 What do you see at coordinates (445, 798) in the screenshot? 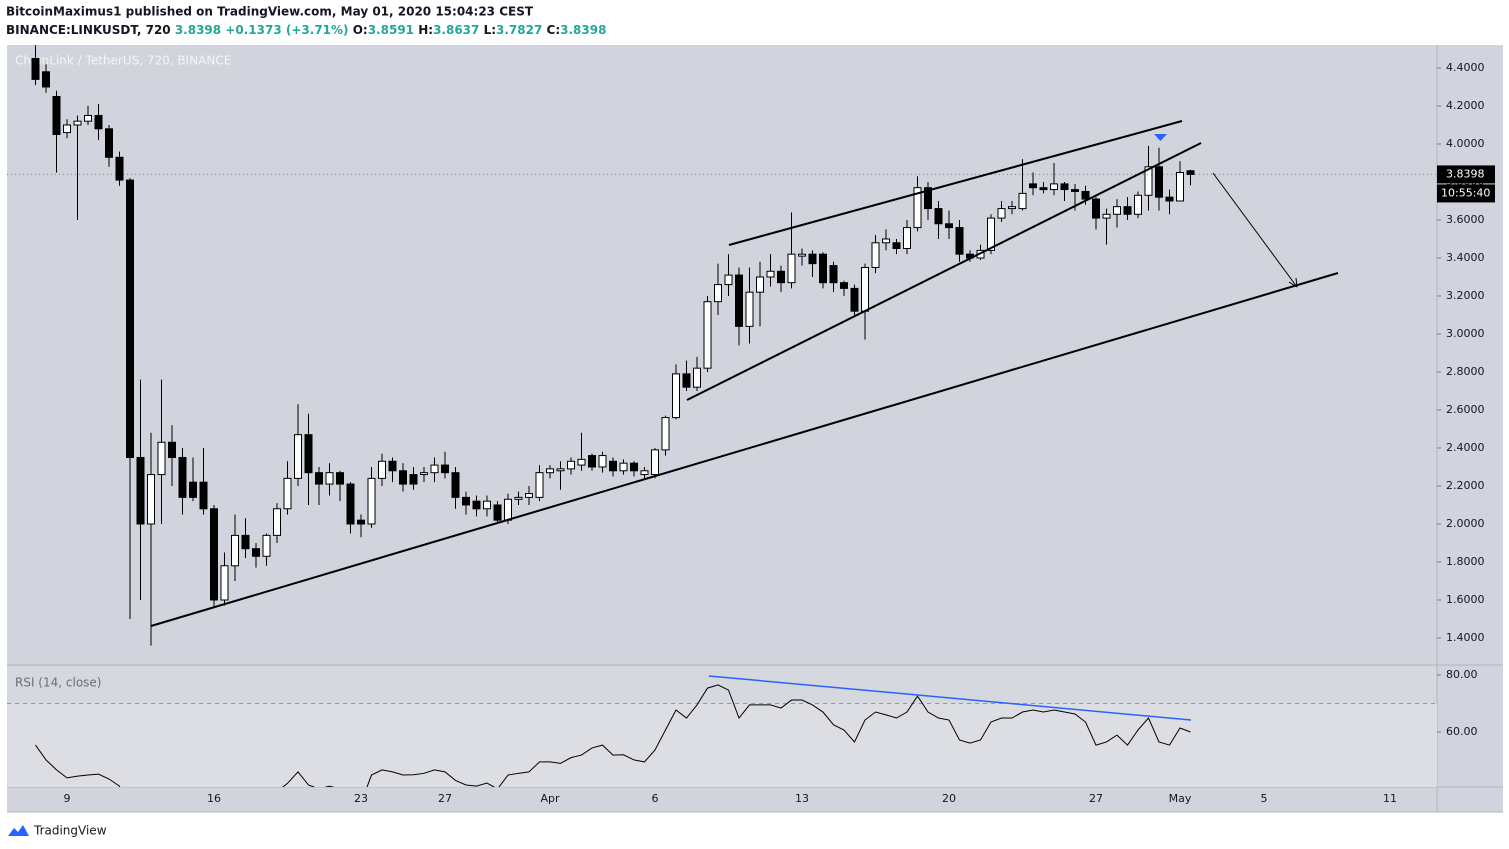
I see `x-tick-label: 27` at bounding box center [445, 798].